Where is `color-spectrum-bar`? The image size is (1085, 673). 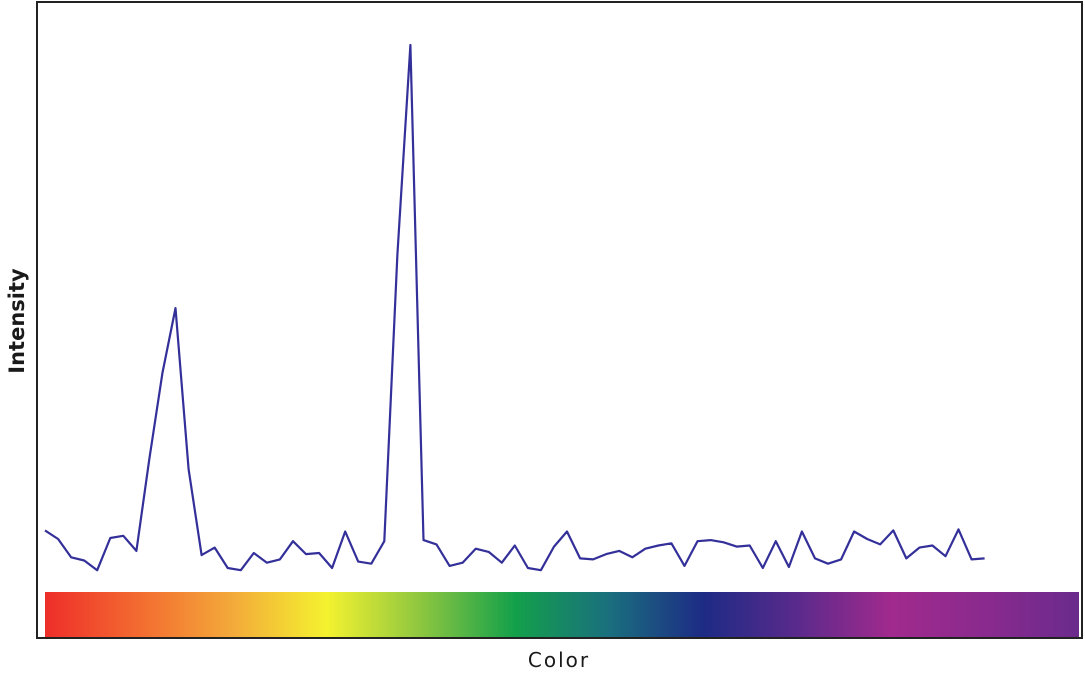 color-spectrum-bar is located at coordinates (562, 614).